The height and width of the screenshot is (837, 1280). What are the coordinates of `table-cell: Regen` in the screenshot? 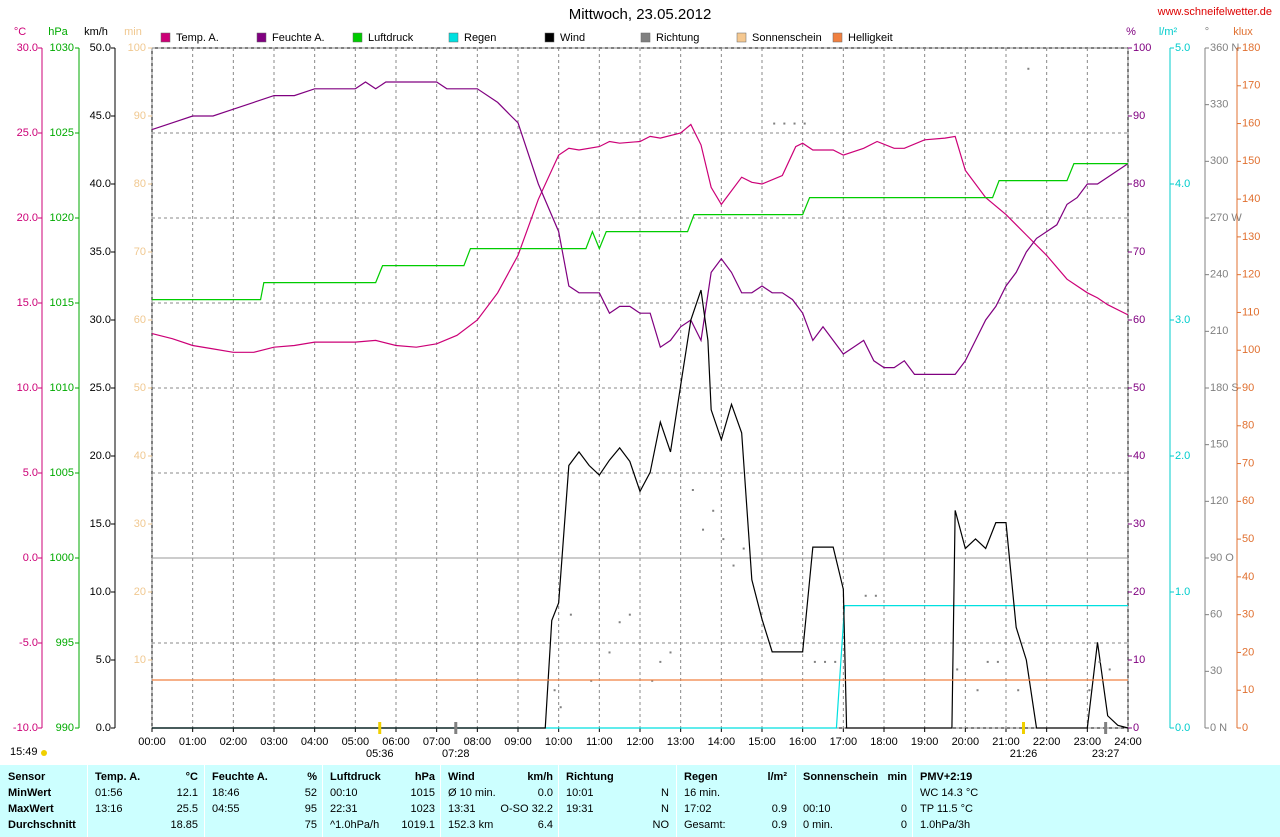 It's located at (701, 777).